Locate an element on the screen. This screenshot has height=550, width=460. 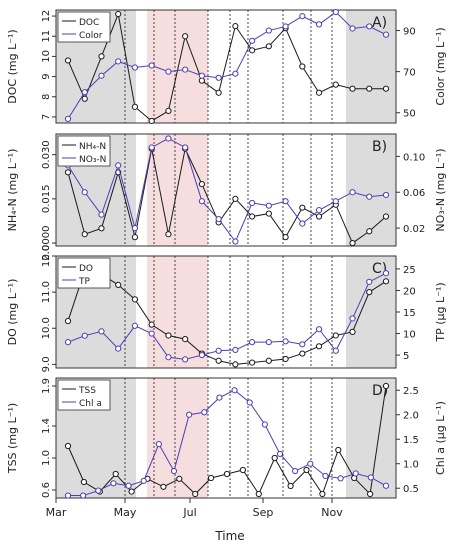
left-tick-label: 11.0 is located at coordinates (46, 292).